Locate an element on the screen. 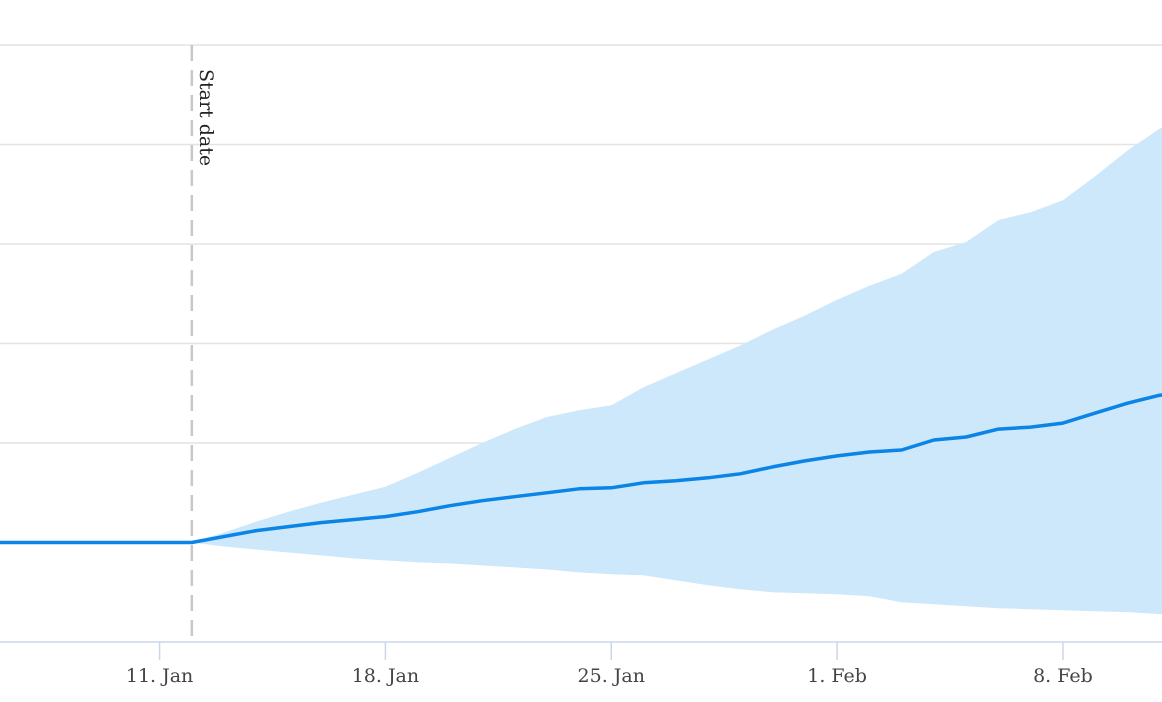 The width and height of the screenshot is (1162, 702). x-tick-label-1: 18. Jan is located at coordinates (385, 676).